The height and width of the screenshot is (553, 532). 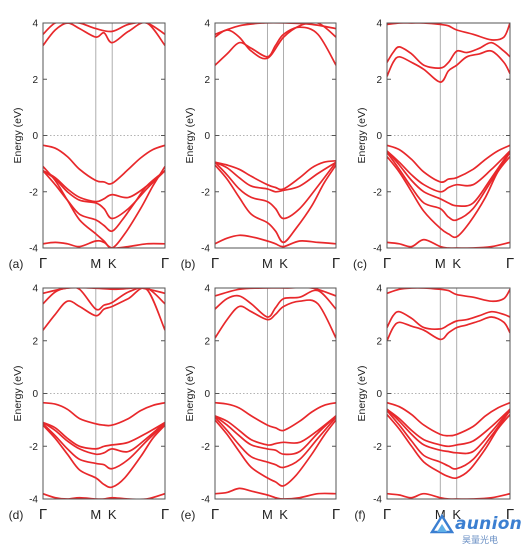 I want to click on band-panel-b: -4 -2 0 2 4 Energy (eV) Γ M K Γ (b), so click(x=260, y=146).